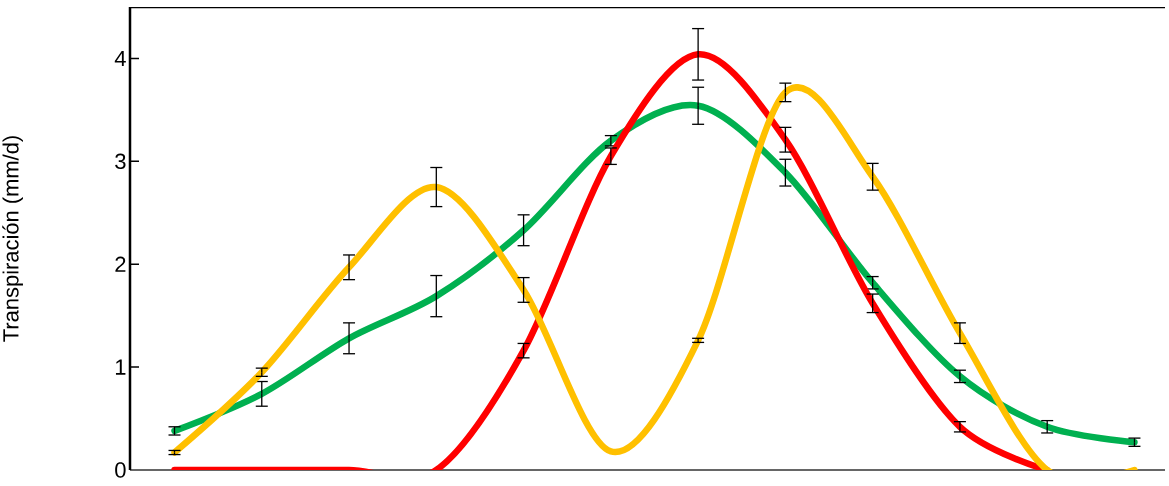  What do you see at coordinates (12, 239) in the screenshot?
I see `y-axis-title: Transpiración (mm/d)` at bounding box center [12, 239].